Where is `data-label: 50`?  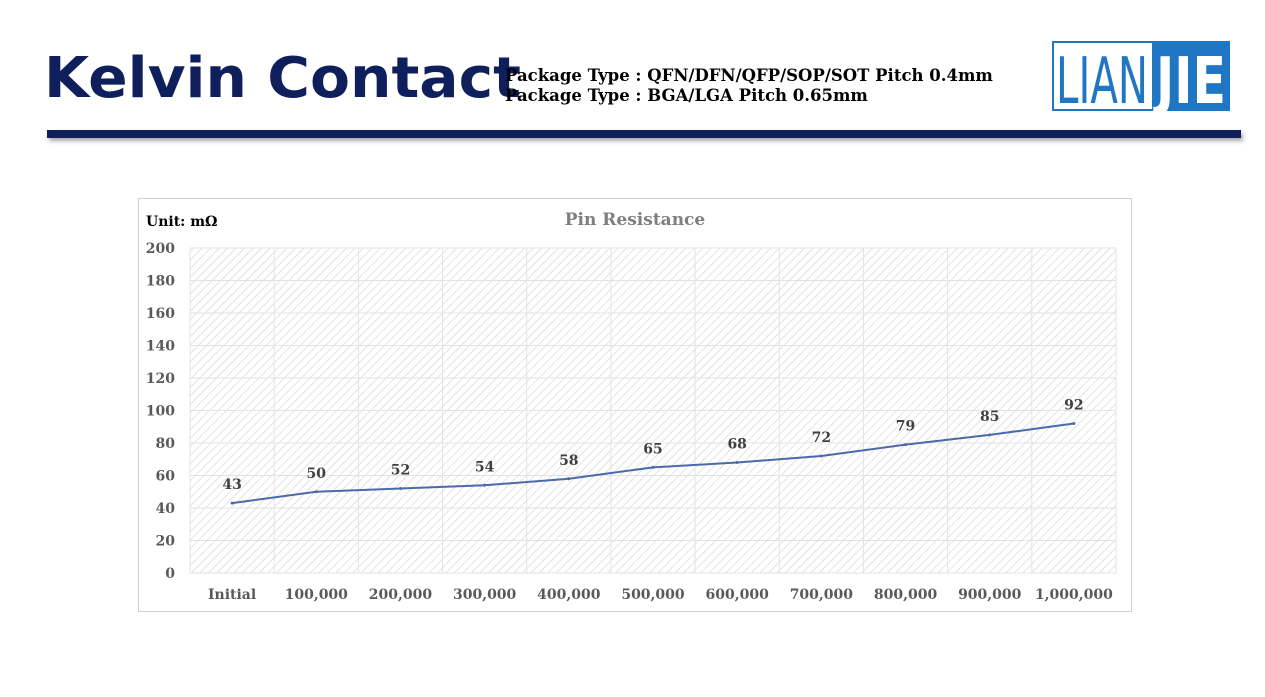
data-label: 50 is located at coordinates (317, 474).